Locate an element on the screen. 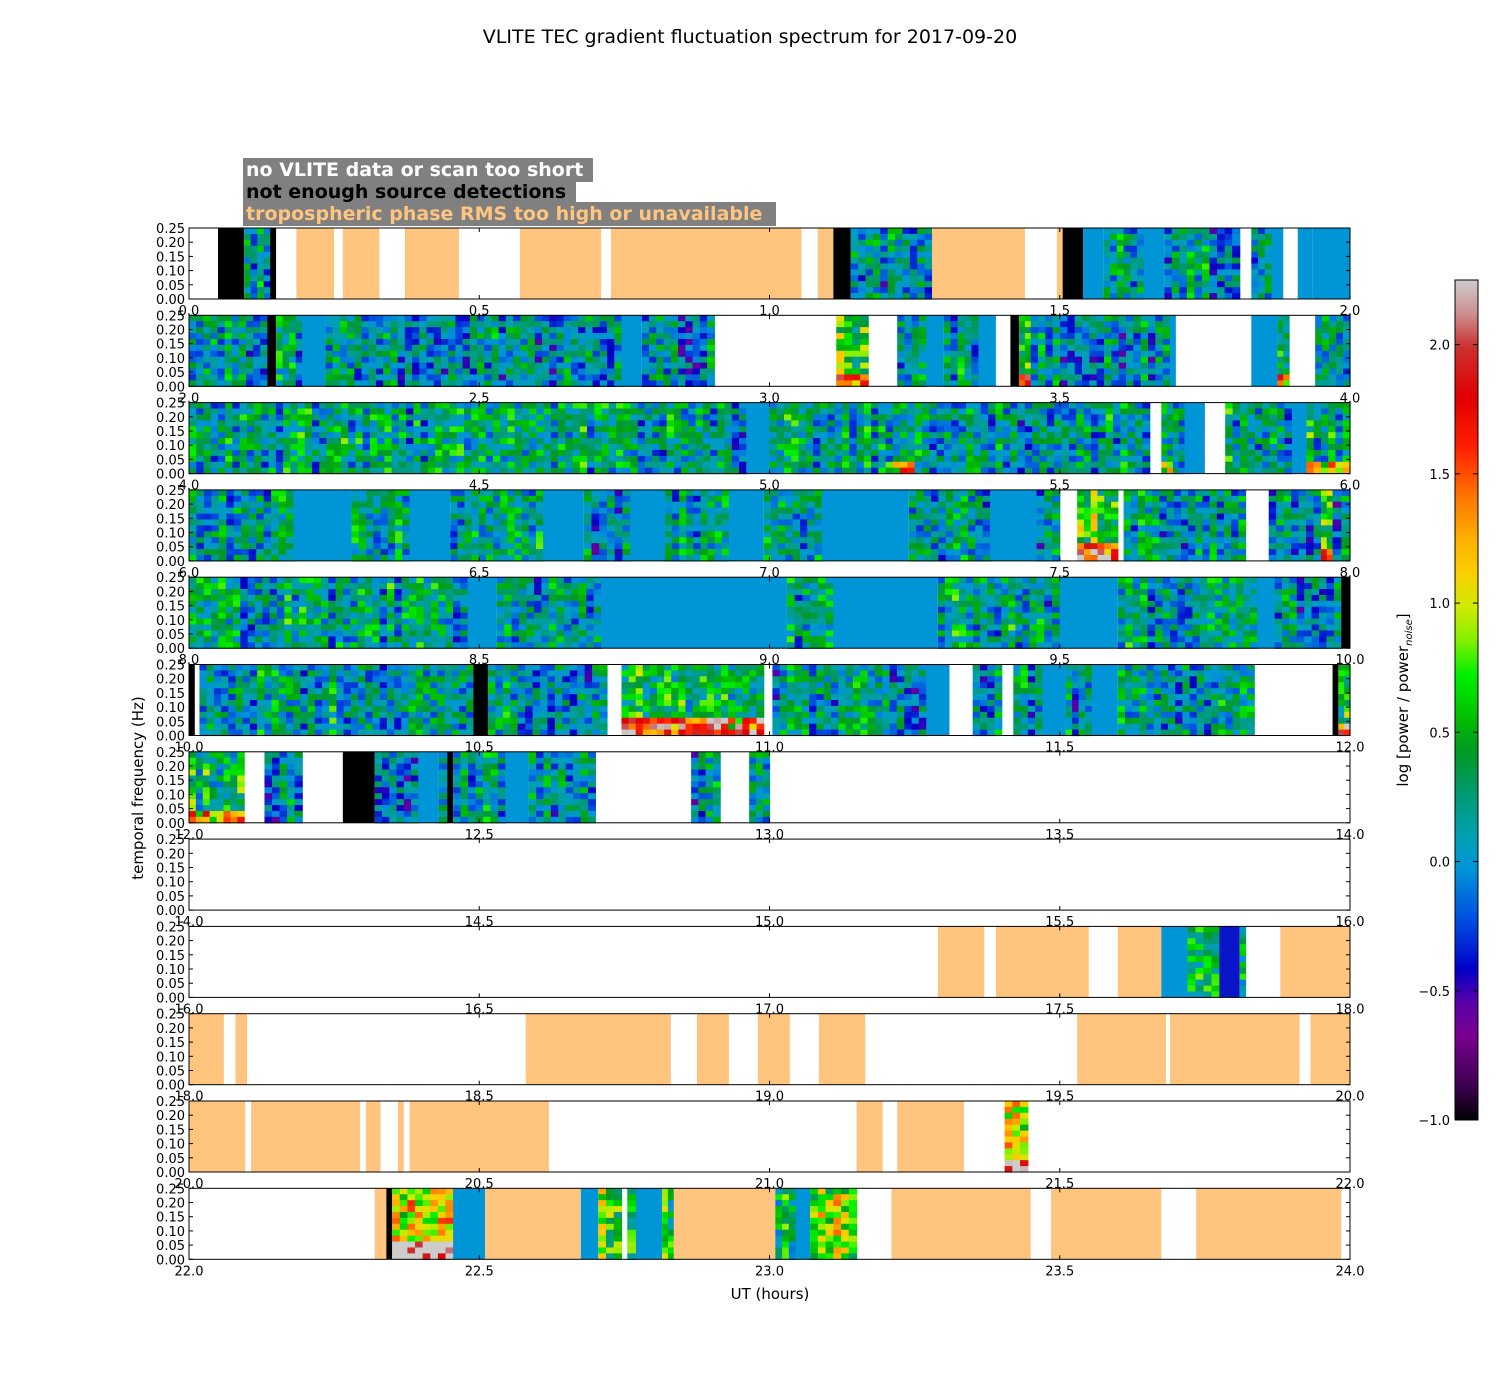 This screenshot has width=1500, height=1400. panel-6-segment-3-data is located at coordinates (396, 787).